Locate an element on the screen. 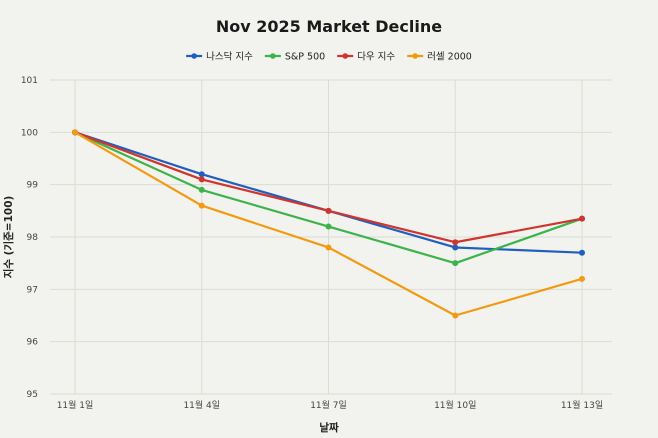 The height and width of the screenshot is (438, 658). legend-item: 다우 지수 is located at coordinates (366, 57).